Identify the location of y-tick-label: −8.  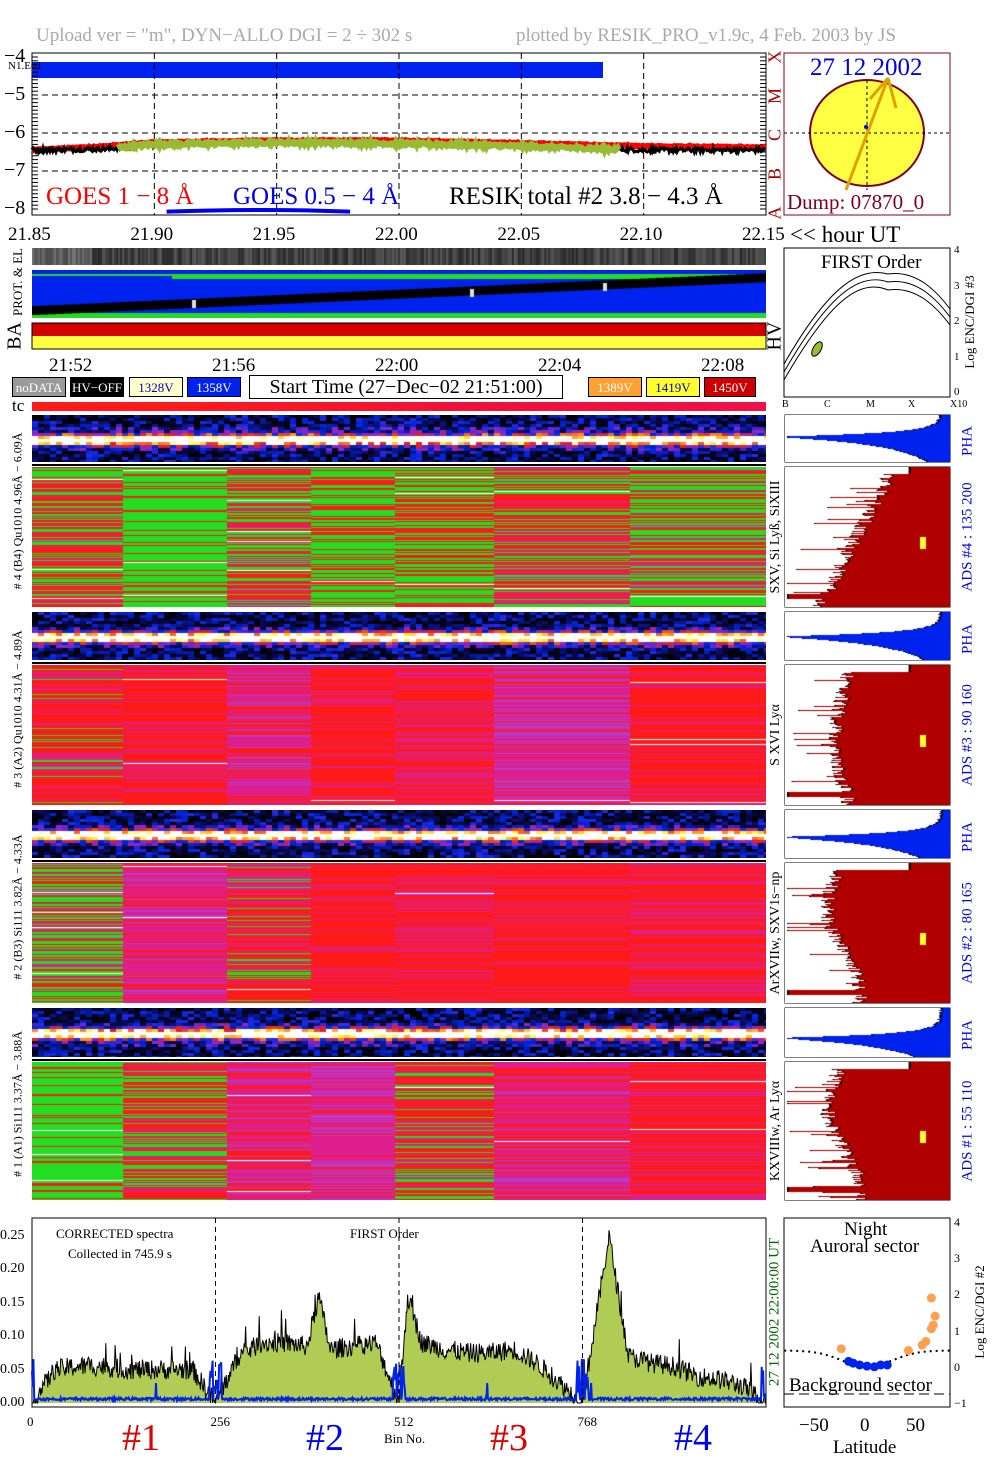
(15, 208).